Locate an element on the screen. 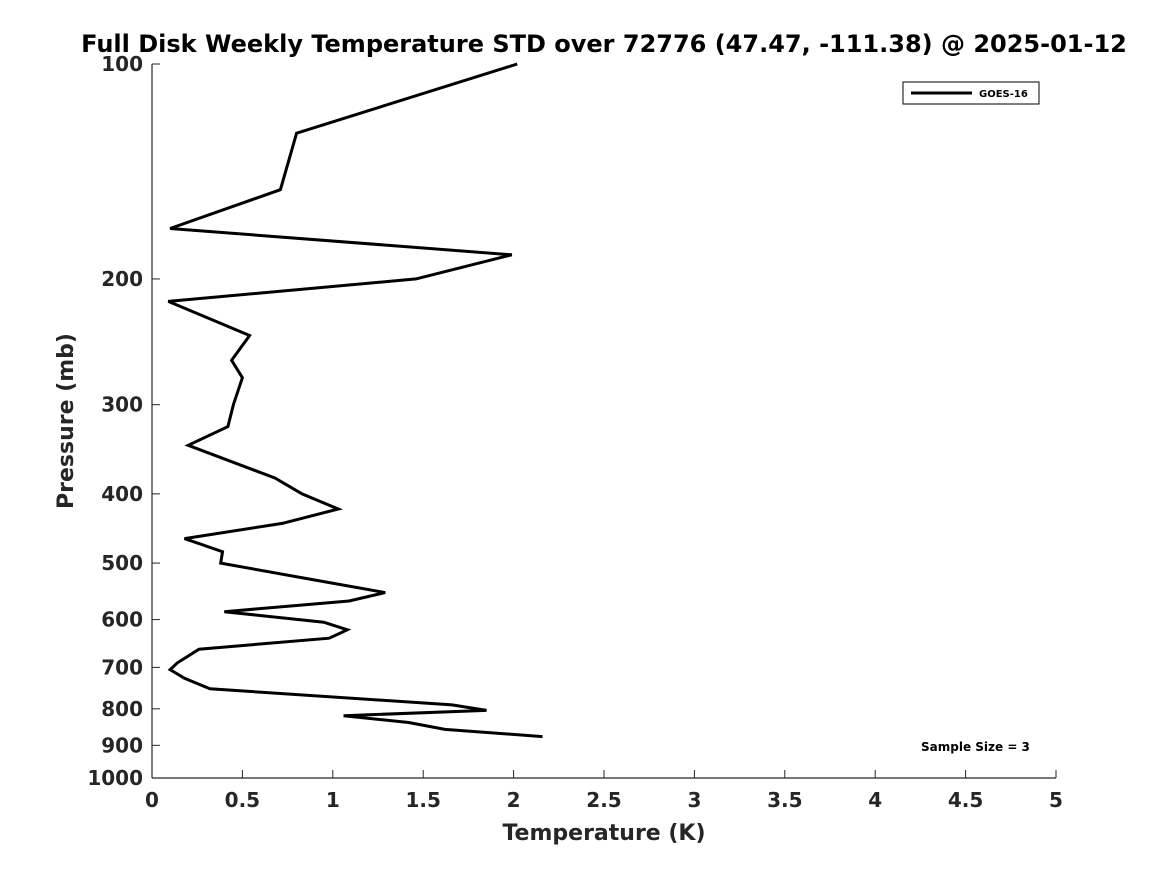 Image resolution: width=1167 pixels, height=875 pixels. y-tick-label: 500 is located at coordinates (122, 563).